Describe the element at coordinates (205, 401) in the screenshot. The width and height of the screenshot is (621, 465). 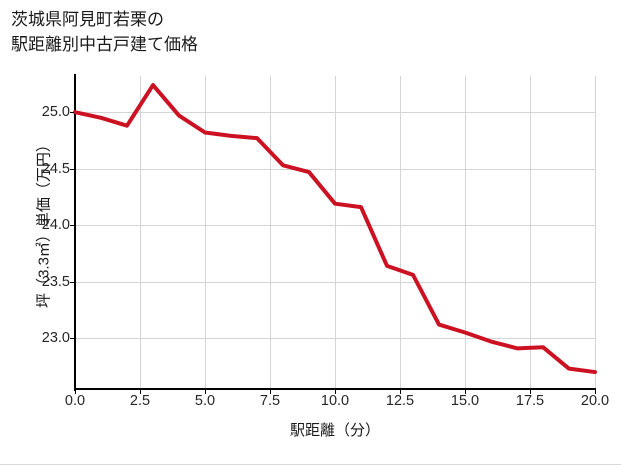
I see `x-tick-label: 5.0` at that location.